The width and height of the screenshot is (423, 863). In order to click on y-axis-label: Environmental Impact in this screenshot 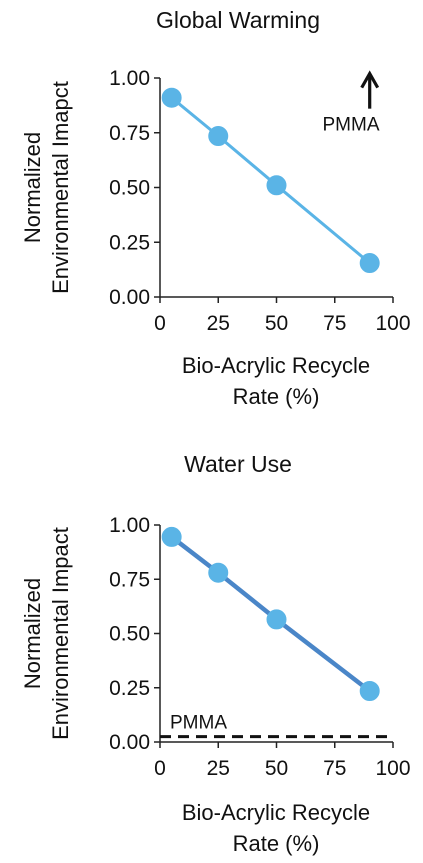, I will do `click(60, 633)`.